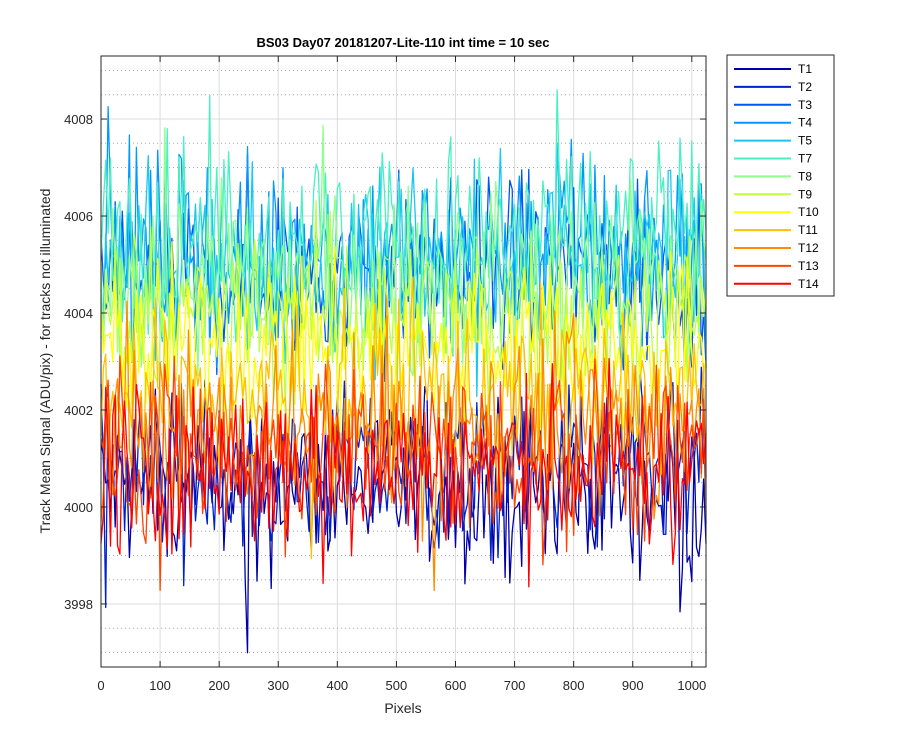 The height and width of the screenshot is (750, 900). Describe the element at coordinates (219, 685) in the screenshot. I see `x-tick-label: 200` at that location.